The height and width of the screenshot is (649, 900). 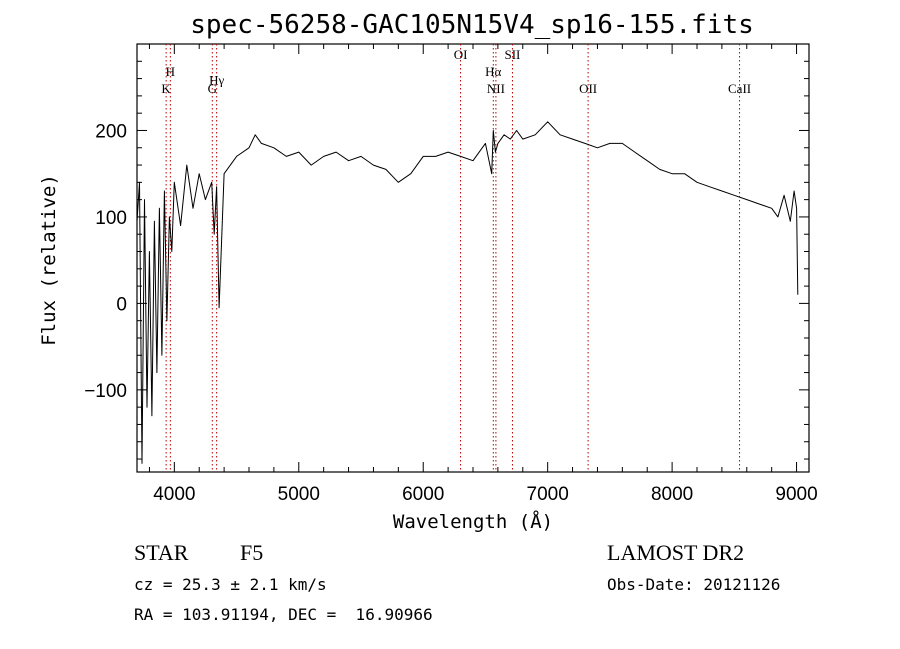 I want to click on marker-label-1: H, so click(x=170, y=71).